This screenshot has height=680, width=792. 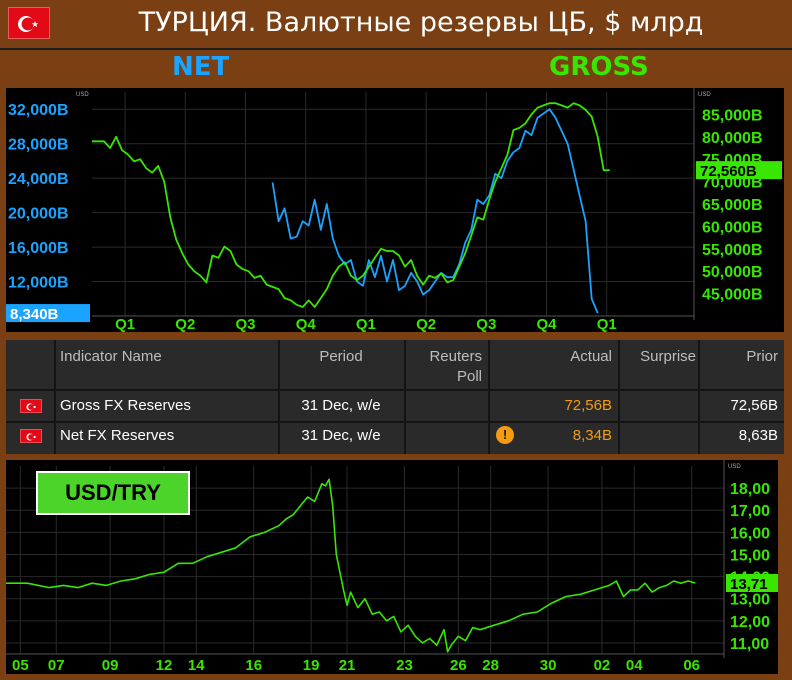 What do you see at coordinates (34, 314) in the screenshot?
I see `last-value-net: 8,340B` at bounding box center [34, 314].